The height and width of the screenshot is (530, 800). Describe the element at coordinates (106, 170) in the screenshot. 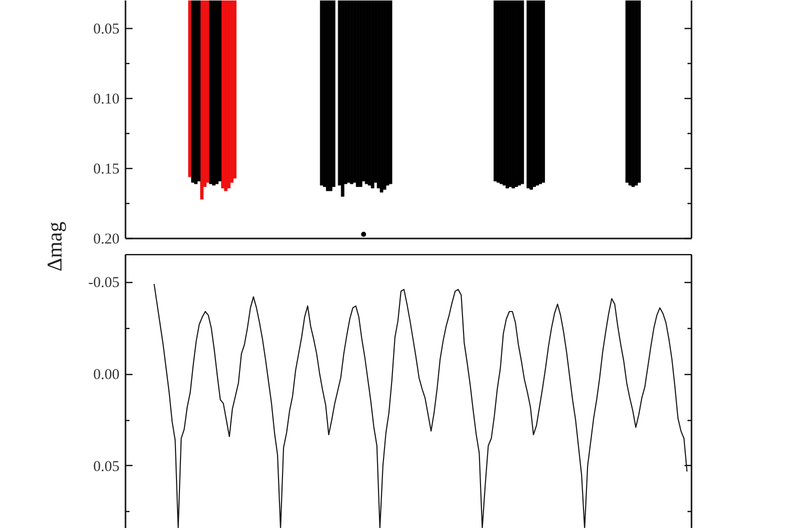

I see `y-tick-label: 0.15` at that location.